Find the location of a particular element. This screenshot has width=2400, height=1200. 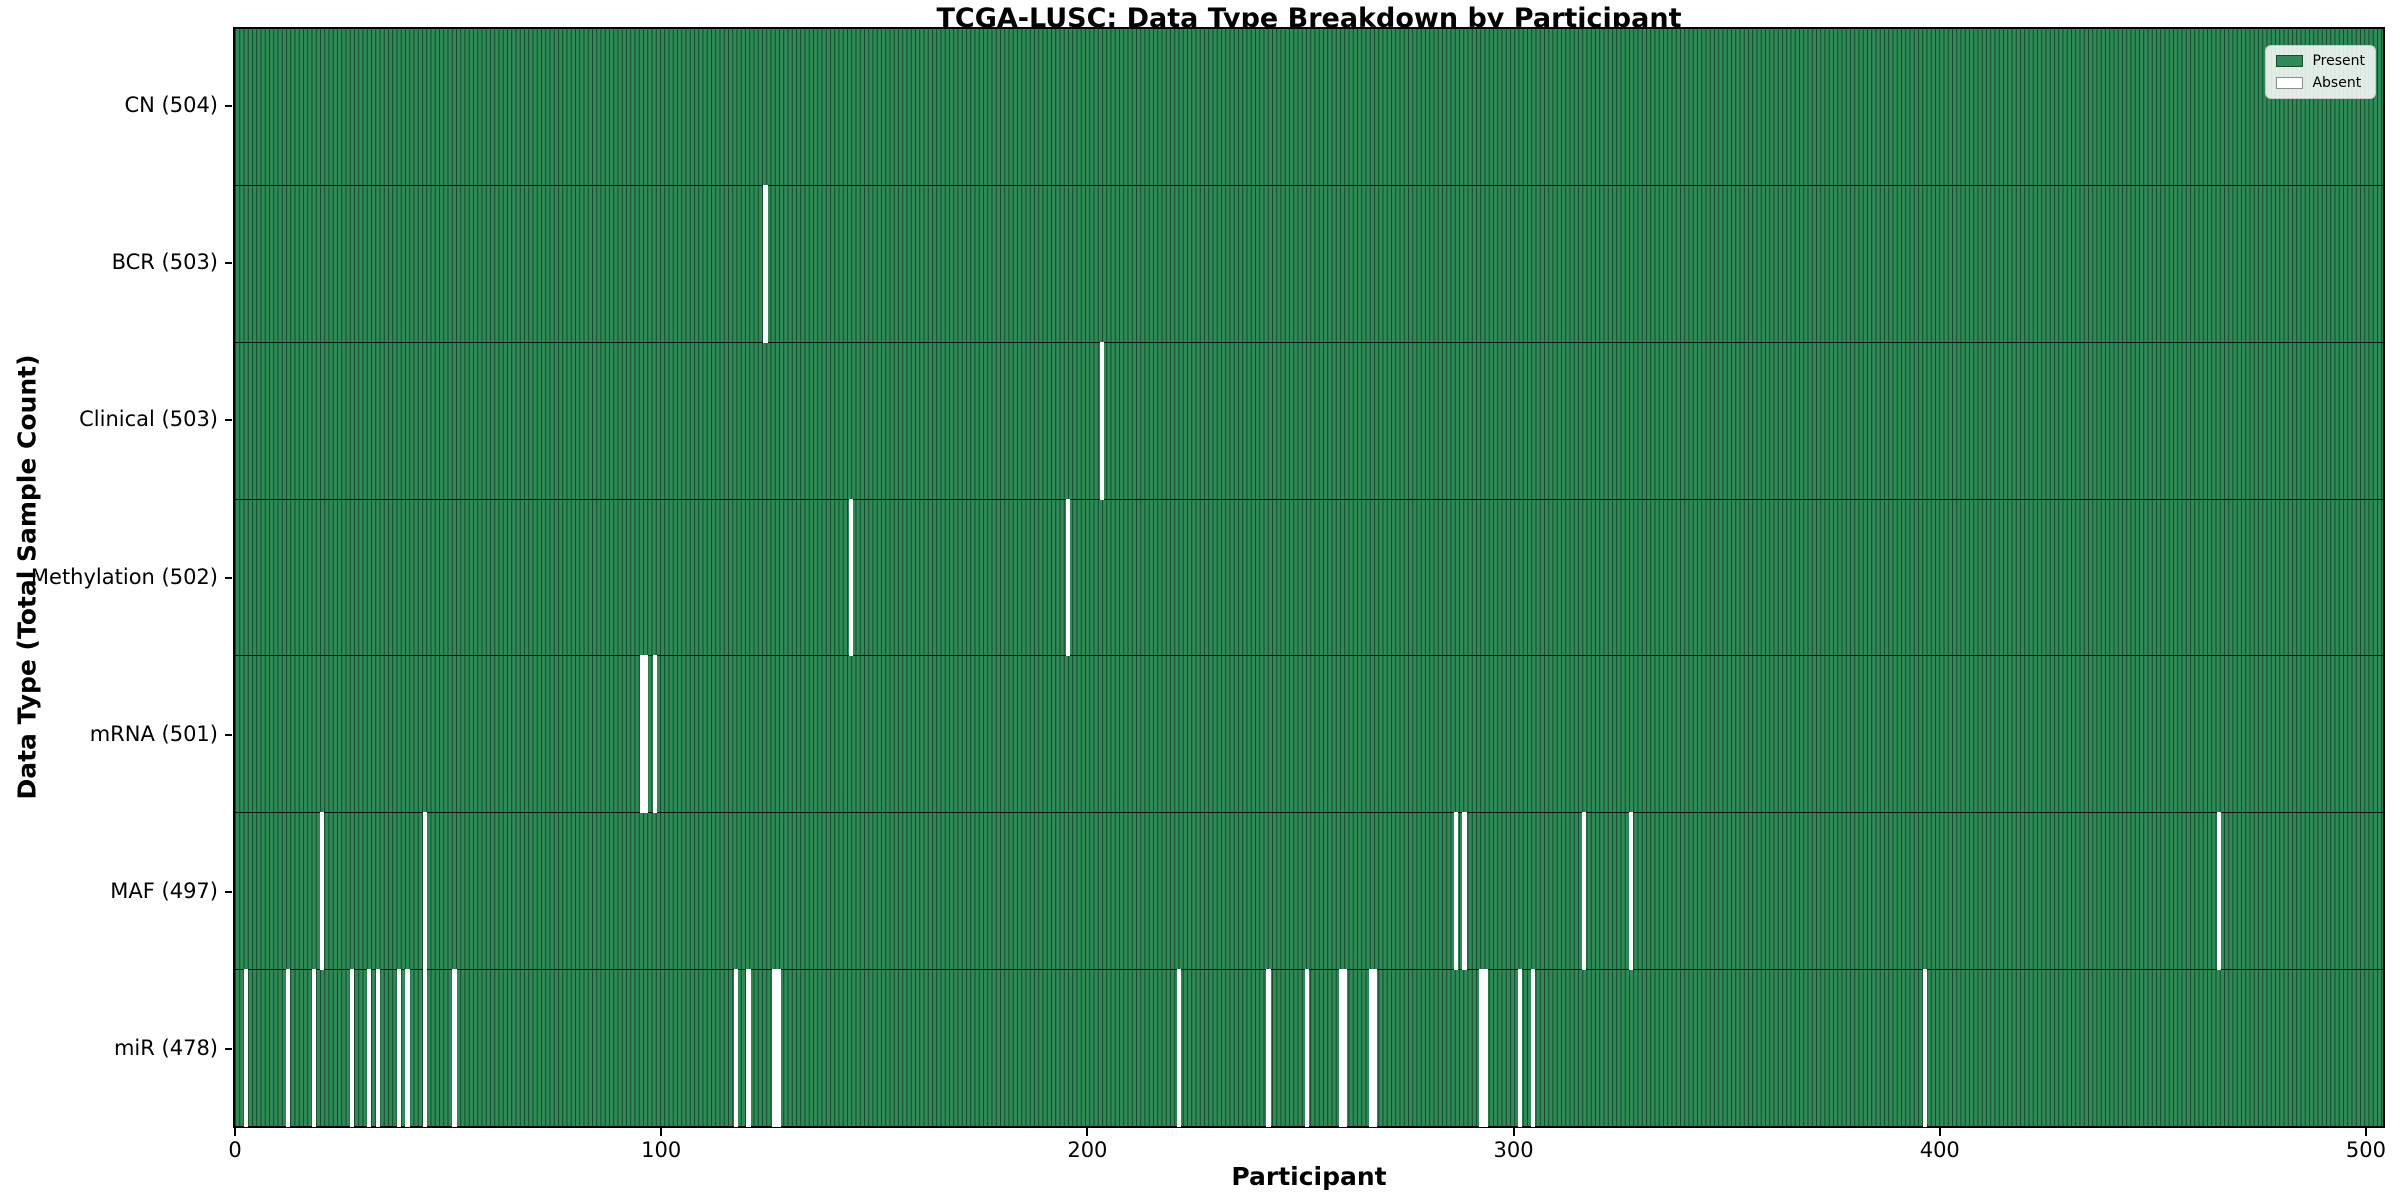

y-tick-label: BCR (503) is located at coordinates (164, 261).